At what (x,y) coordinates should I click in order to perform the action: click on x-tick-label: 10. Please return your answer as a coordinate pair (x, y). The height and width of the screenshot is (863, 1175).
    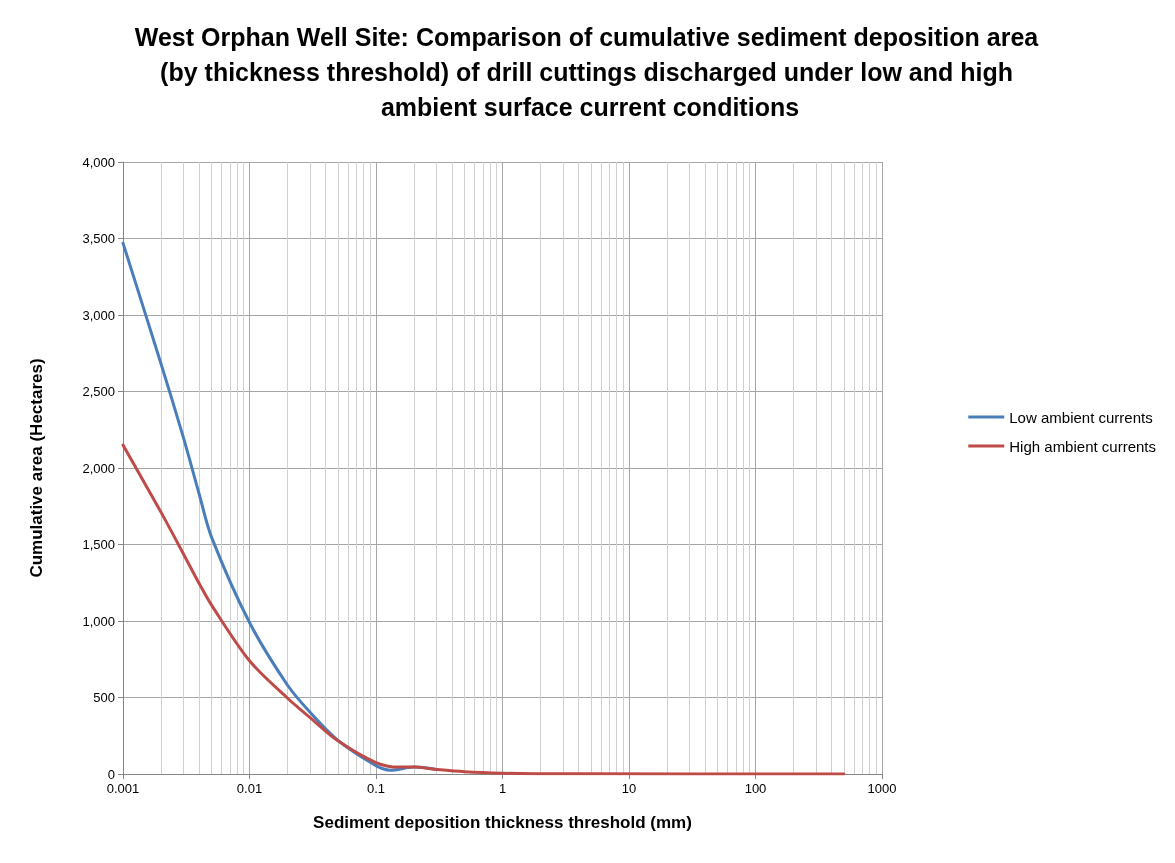
    Looking at the image, I should click on (629, 788).